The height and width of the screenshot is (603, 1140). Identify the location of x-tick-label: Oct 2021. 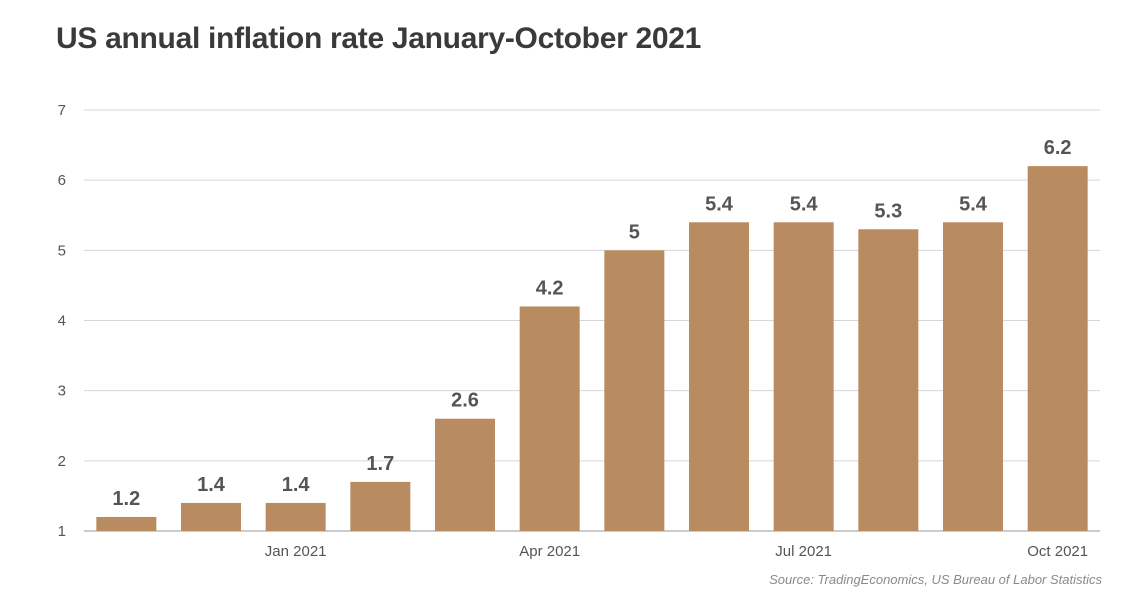
(1057, 551).